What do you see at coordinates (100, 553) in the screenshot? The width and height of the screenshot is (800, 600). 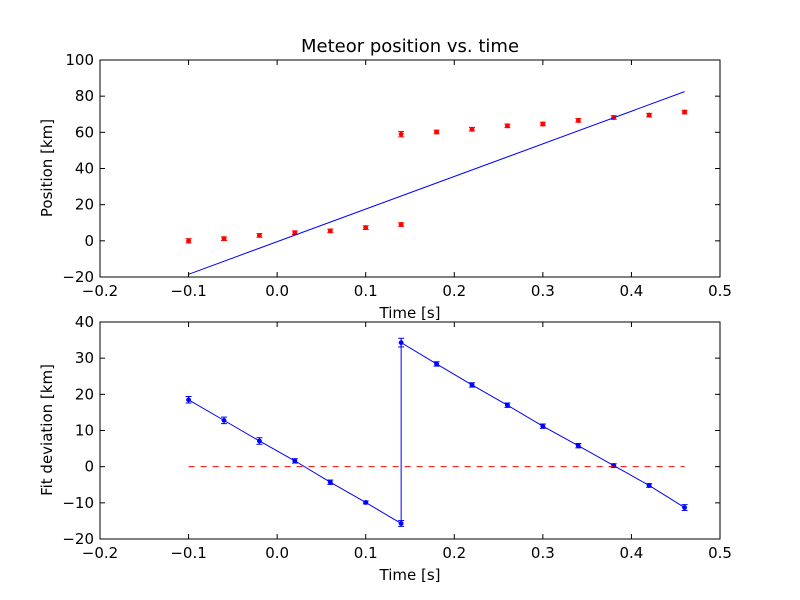 I see `deviation-xtick-label: −0.2` at bounding box center [100, 553].